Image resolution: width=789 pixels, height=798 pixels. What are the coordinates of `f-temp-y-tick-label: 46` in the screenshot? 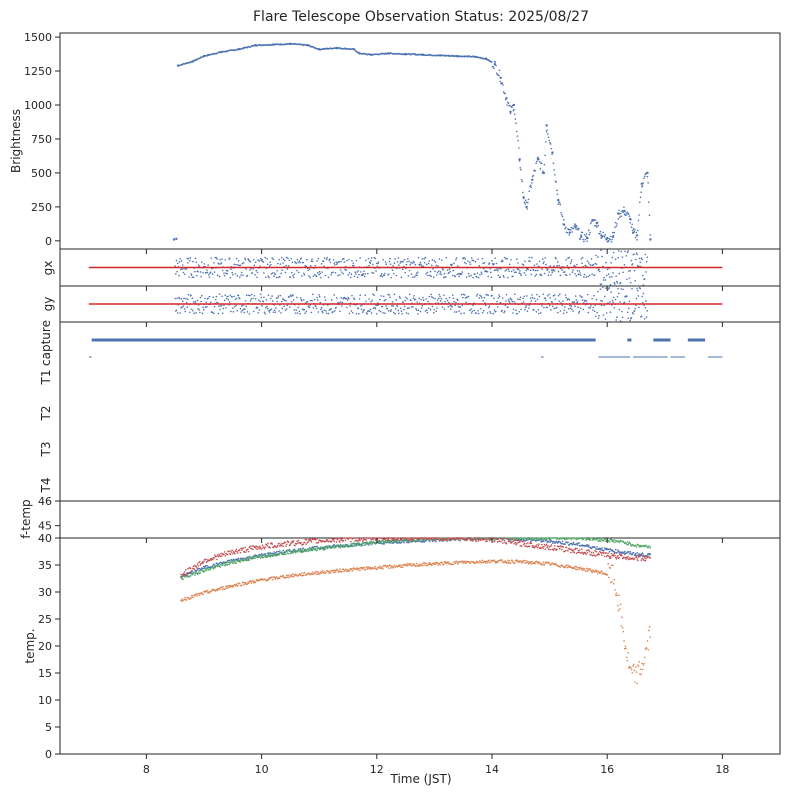 It's located at (45, 501).